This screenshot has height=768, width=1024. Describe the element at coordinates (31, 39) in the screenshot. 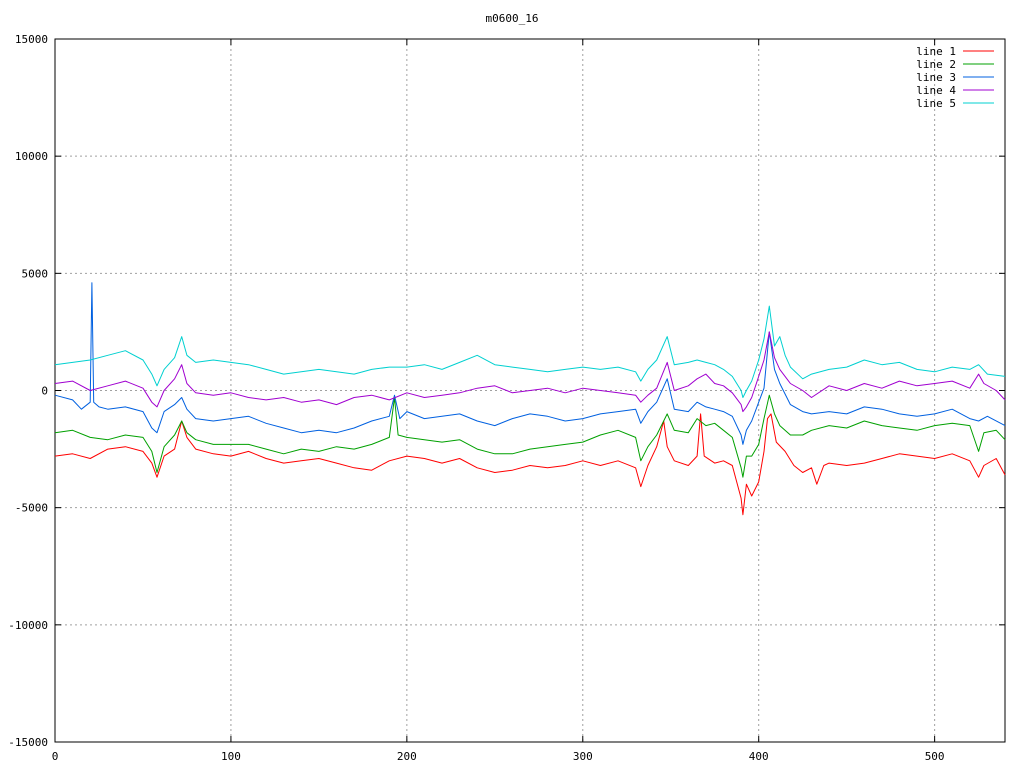

I see `y-tick-label: 15000` at that location.